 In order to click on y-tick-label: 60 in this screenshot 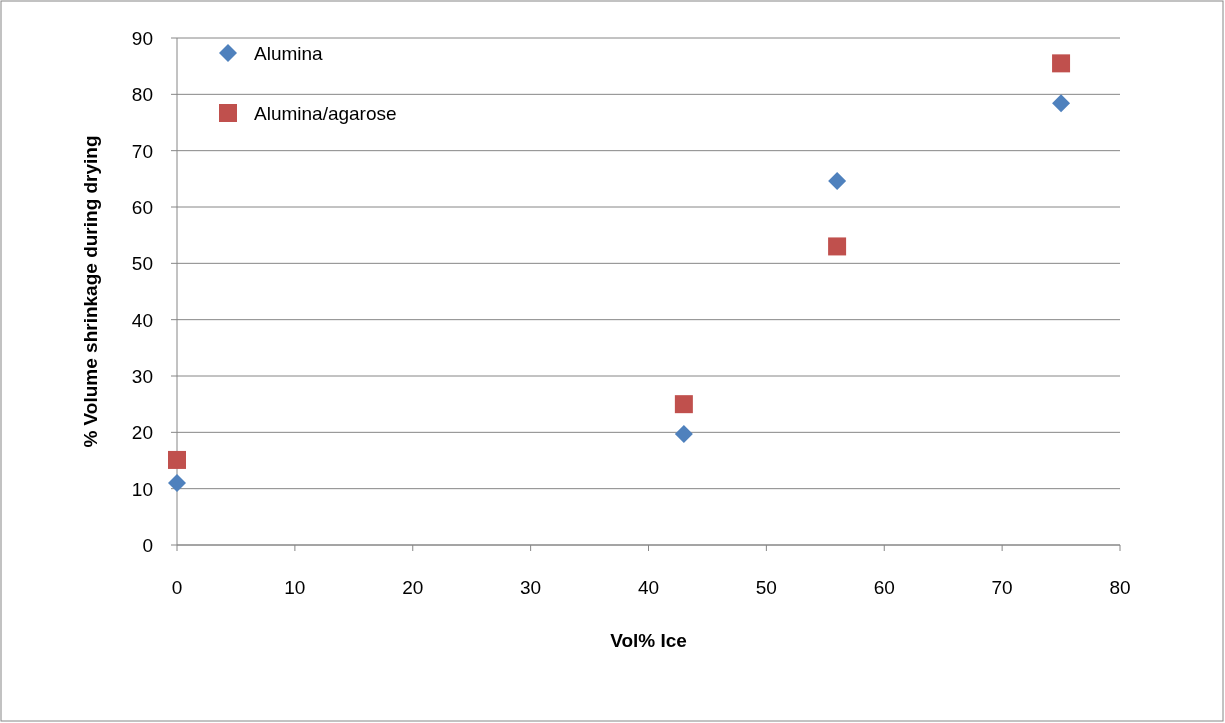, I will do `click(142, 207)`.